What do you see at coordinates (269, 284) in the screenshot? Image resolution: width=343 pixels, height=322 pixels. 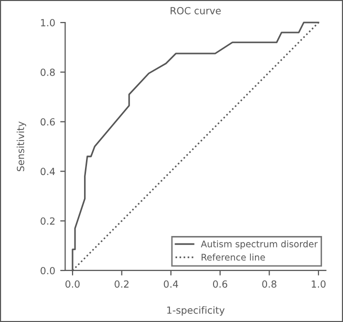 I see `x-tick-label: 0.8` at bounding box center [269, 284].